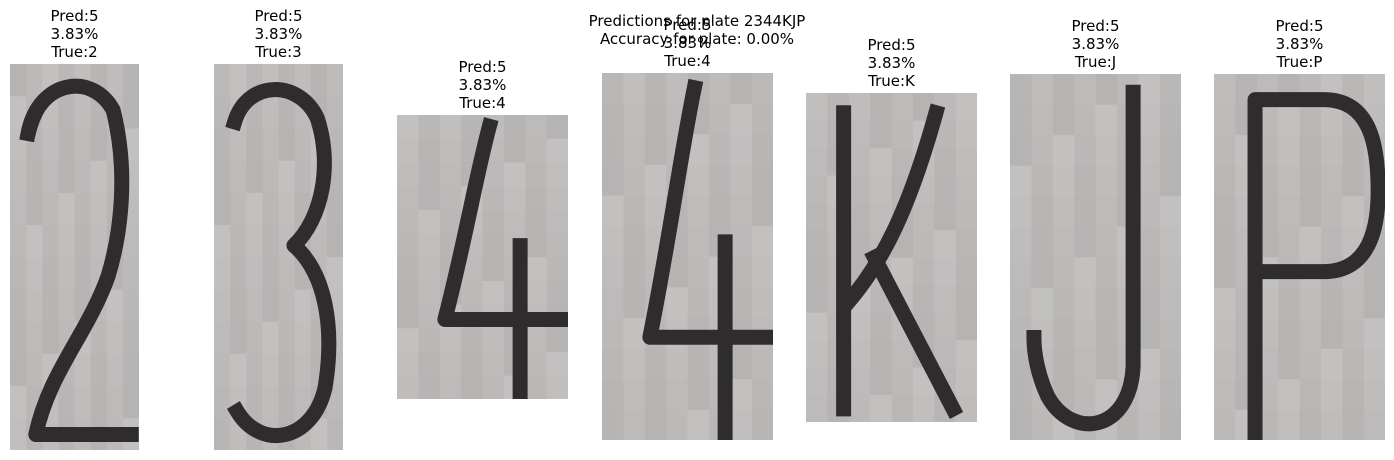  Describe the element at coordinates (278, 52) in the screenshot. I see `panel-true-label: True:3` at that location.